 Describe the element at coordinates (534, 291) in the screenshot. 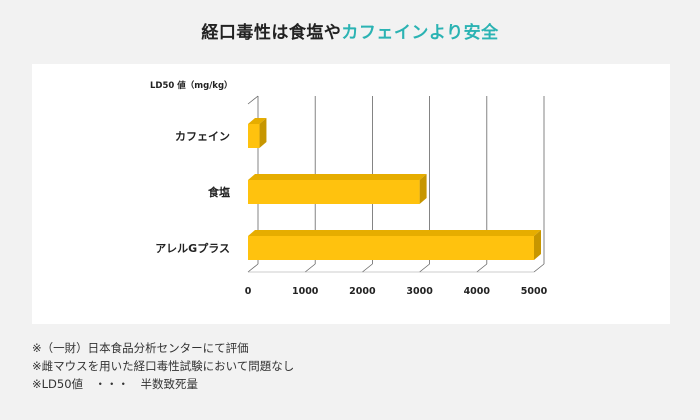

I see `x-tick-label: 5000` at that location.